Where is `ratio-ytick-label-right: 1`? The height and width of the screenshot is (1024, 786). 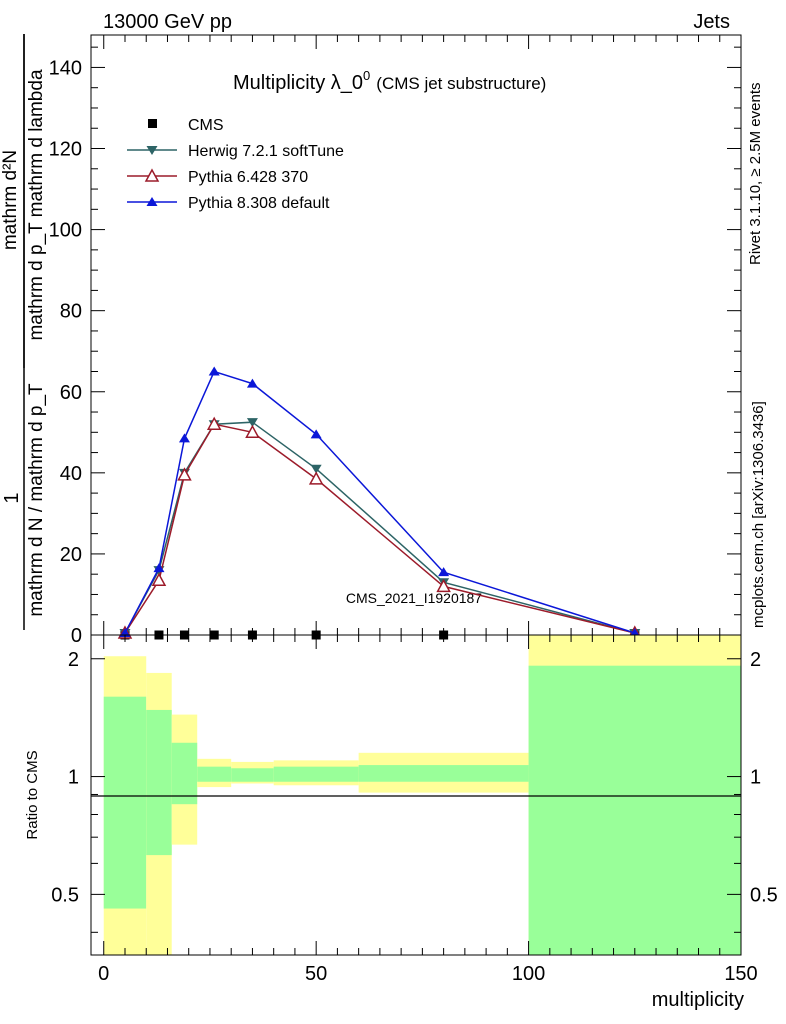 ratio-ytick-label-right: 1 is located at coordinates (755, 778).